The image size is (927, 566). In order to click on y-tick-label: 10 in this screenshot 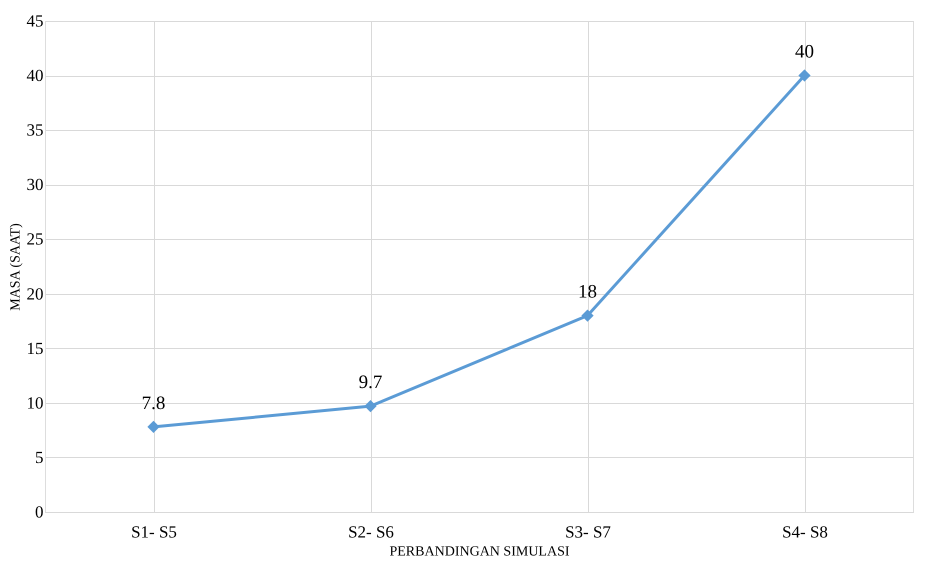, I will do `click(35, 402)`.